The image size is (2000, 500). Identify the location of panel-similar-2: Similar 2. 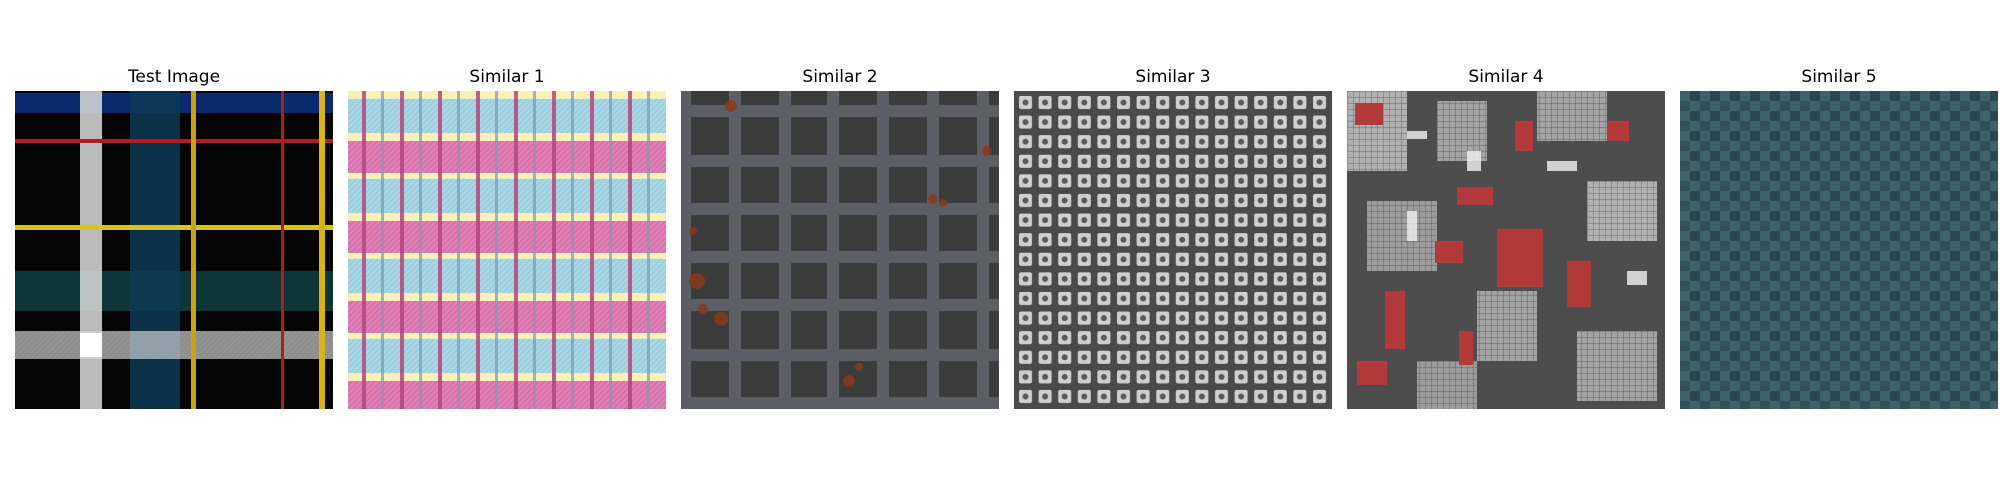
(840, 237).